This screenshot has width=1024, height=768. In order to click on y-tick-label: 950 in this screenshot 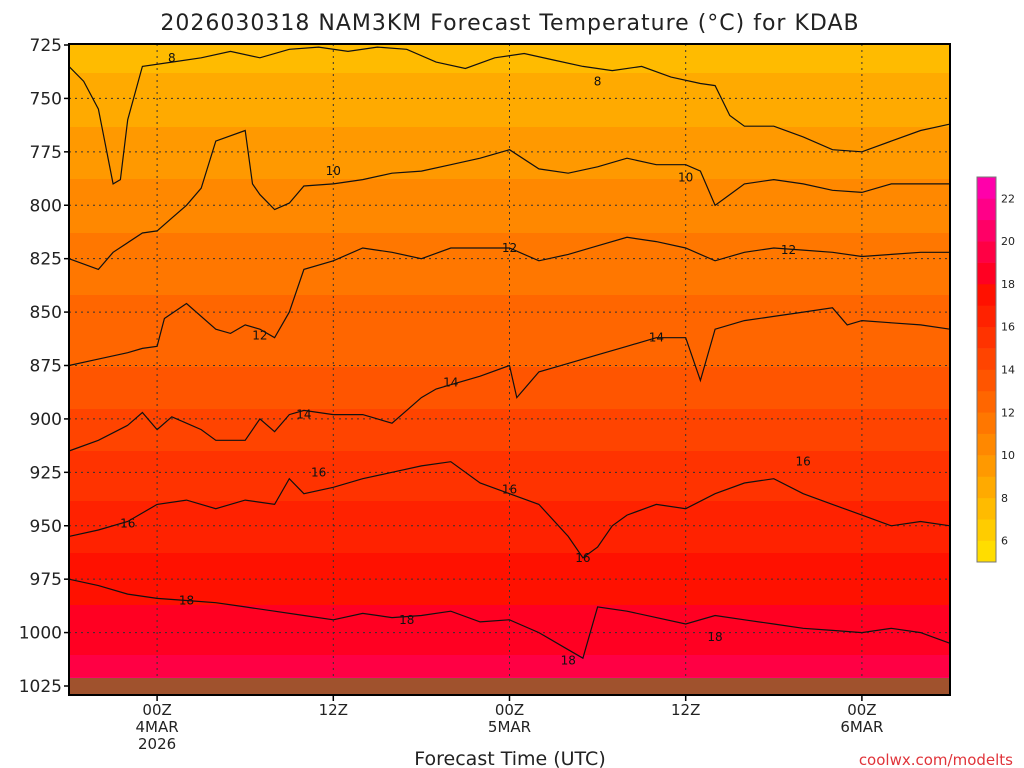, I will do `click(46, 527)`.